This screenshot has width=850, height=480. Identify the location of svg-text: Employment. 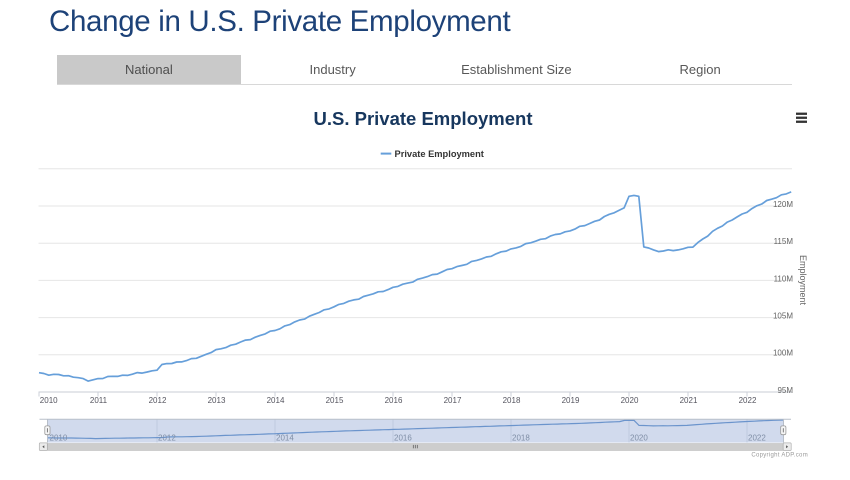
(803, 280).